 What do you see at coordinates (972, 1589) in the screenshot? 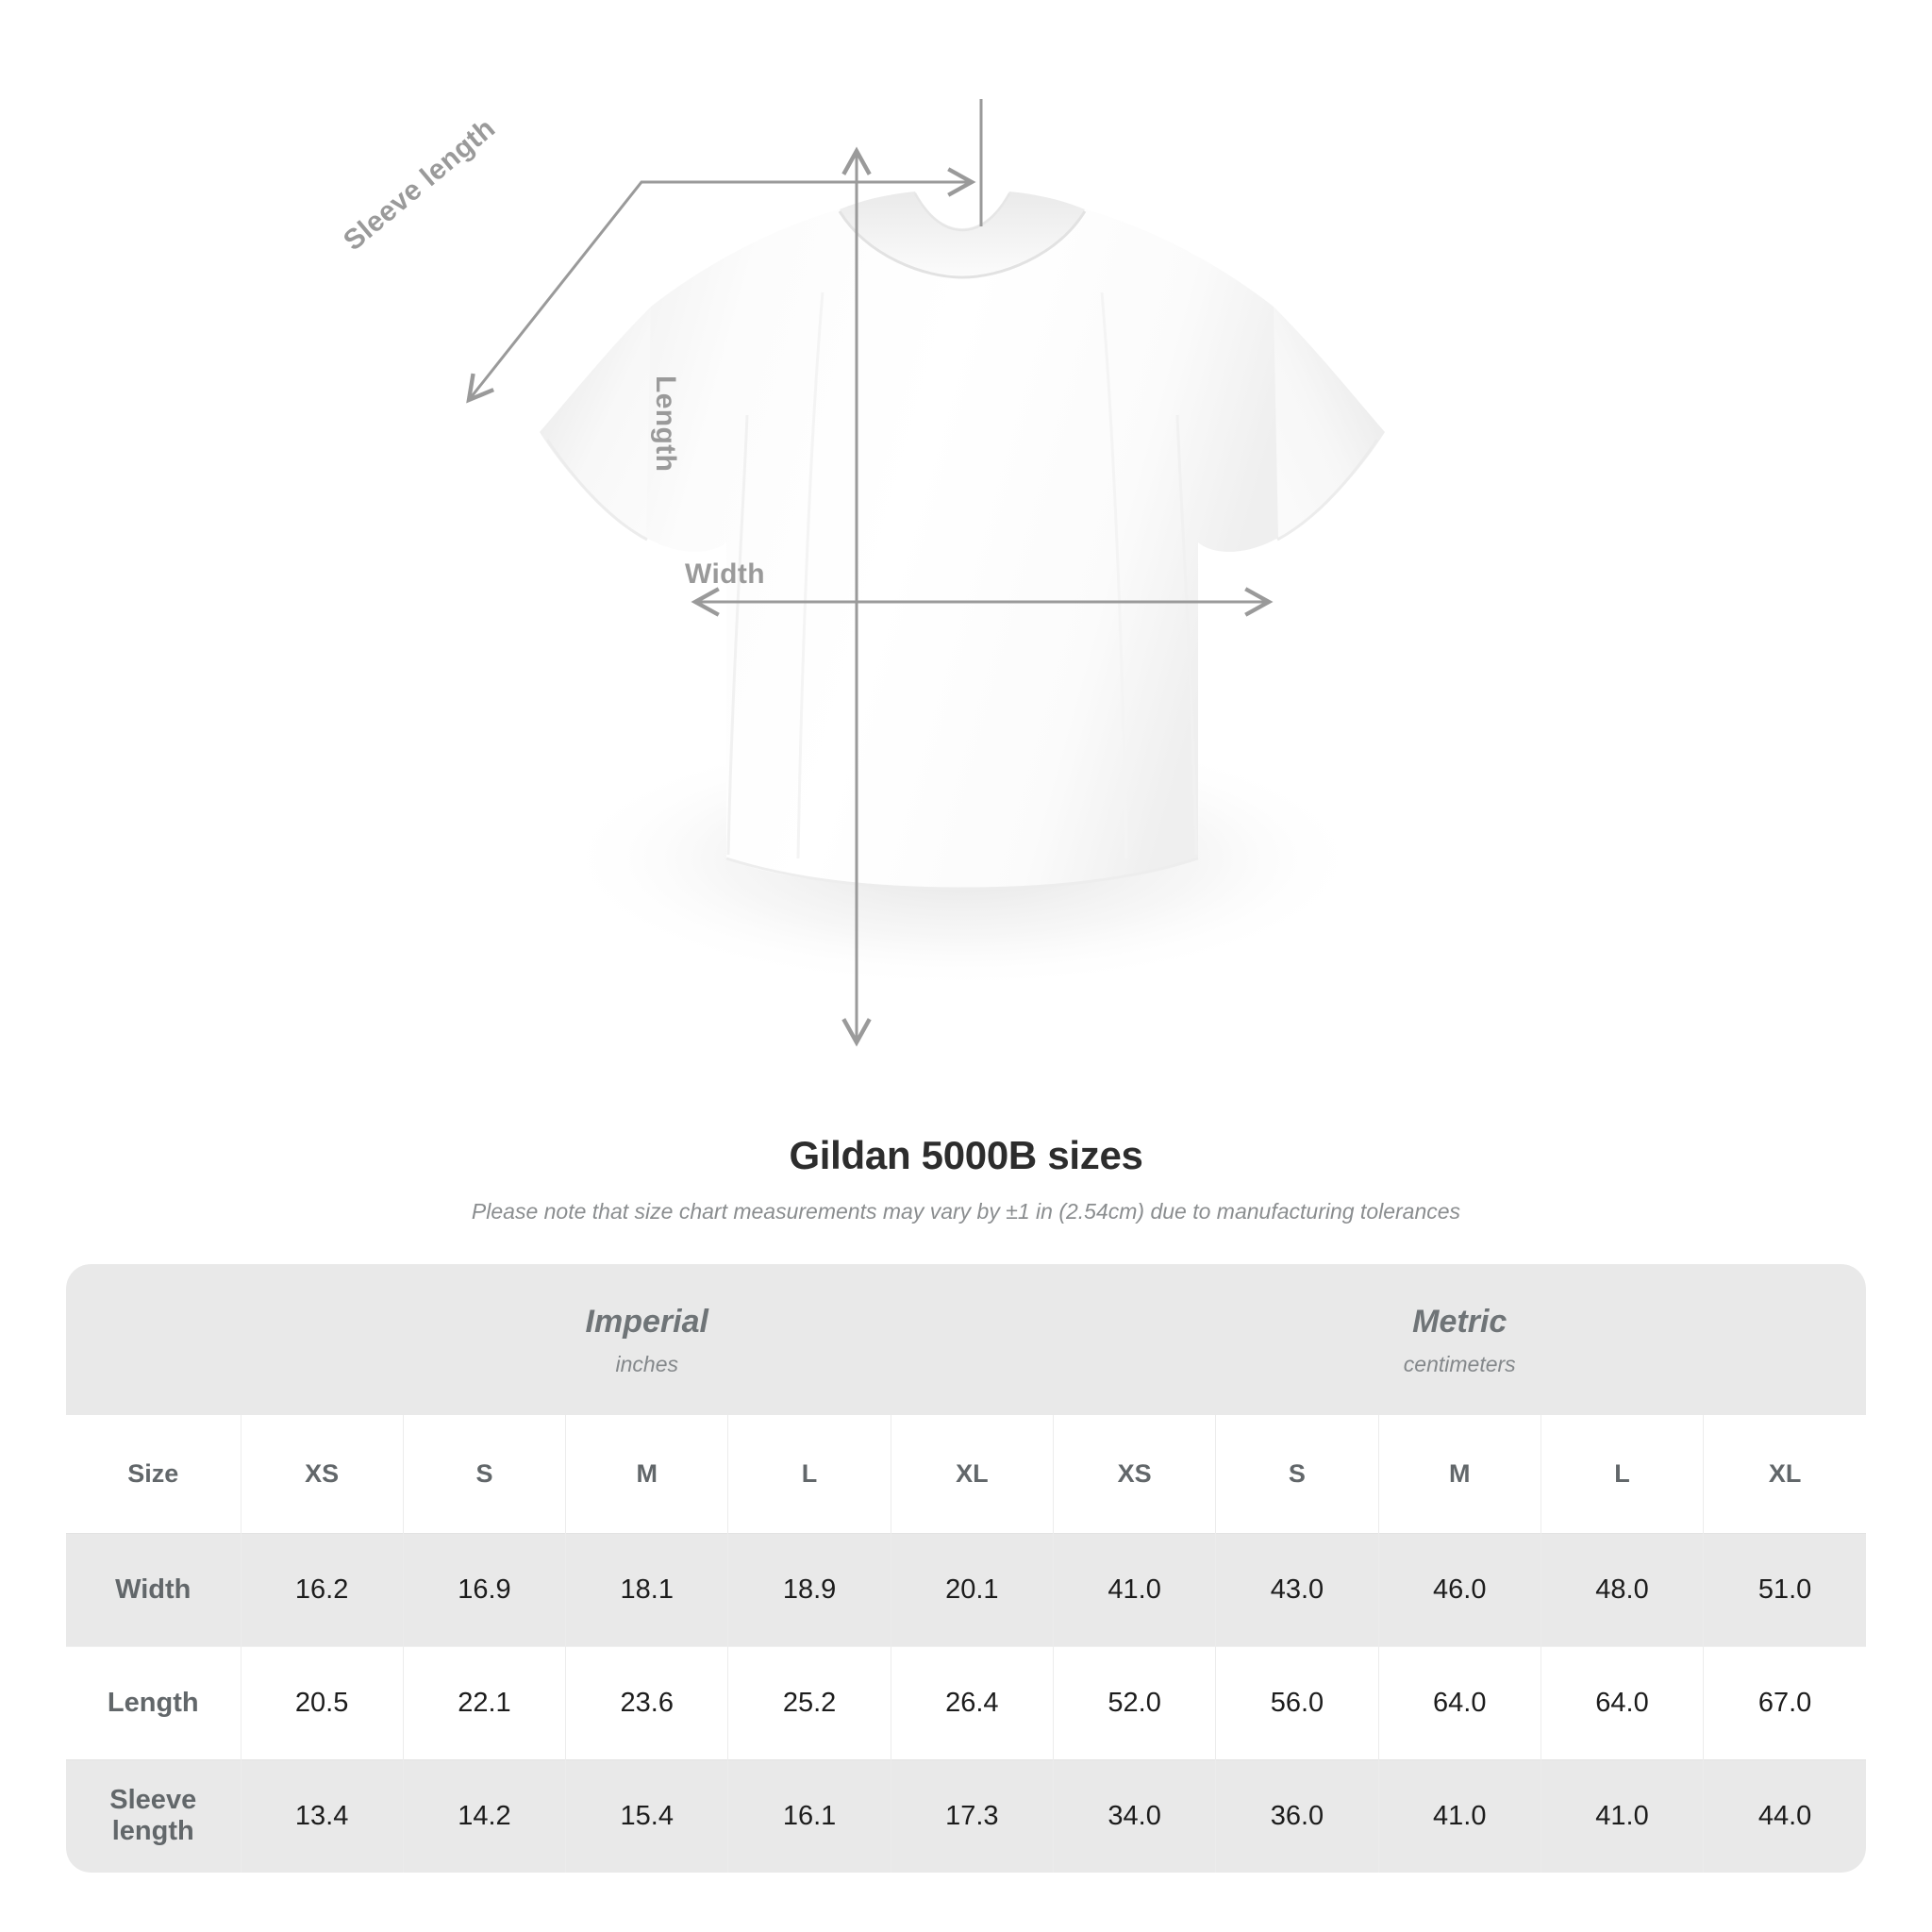
I see `cell-width-imperial-xl: 20.1` at bounding box center [972, 1589].